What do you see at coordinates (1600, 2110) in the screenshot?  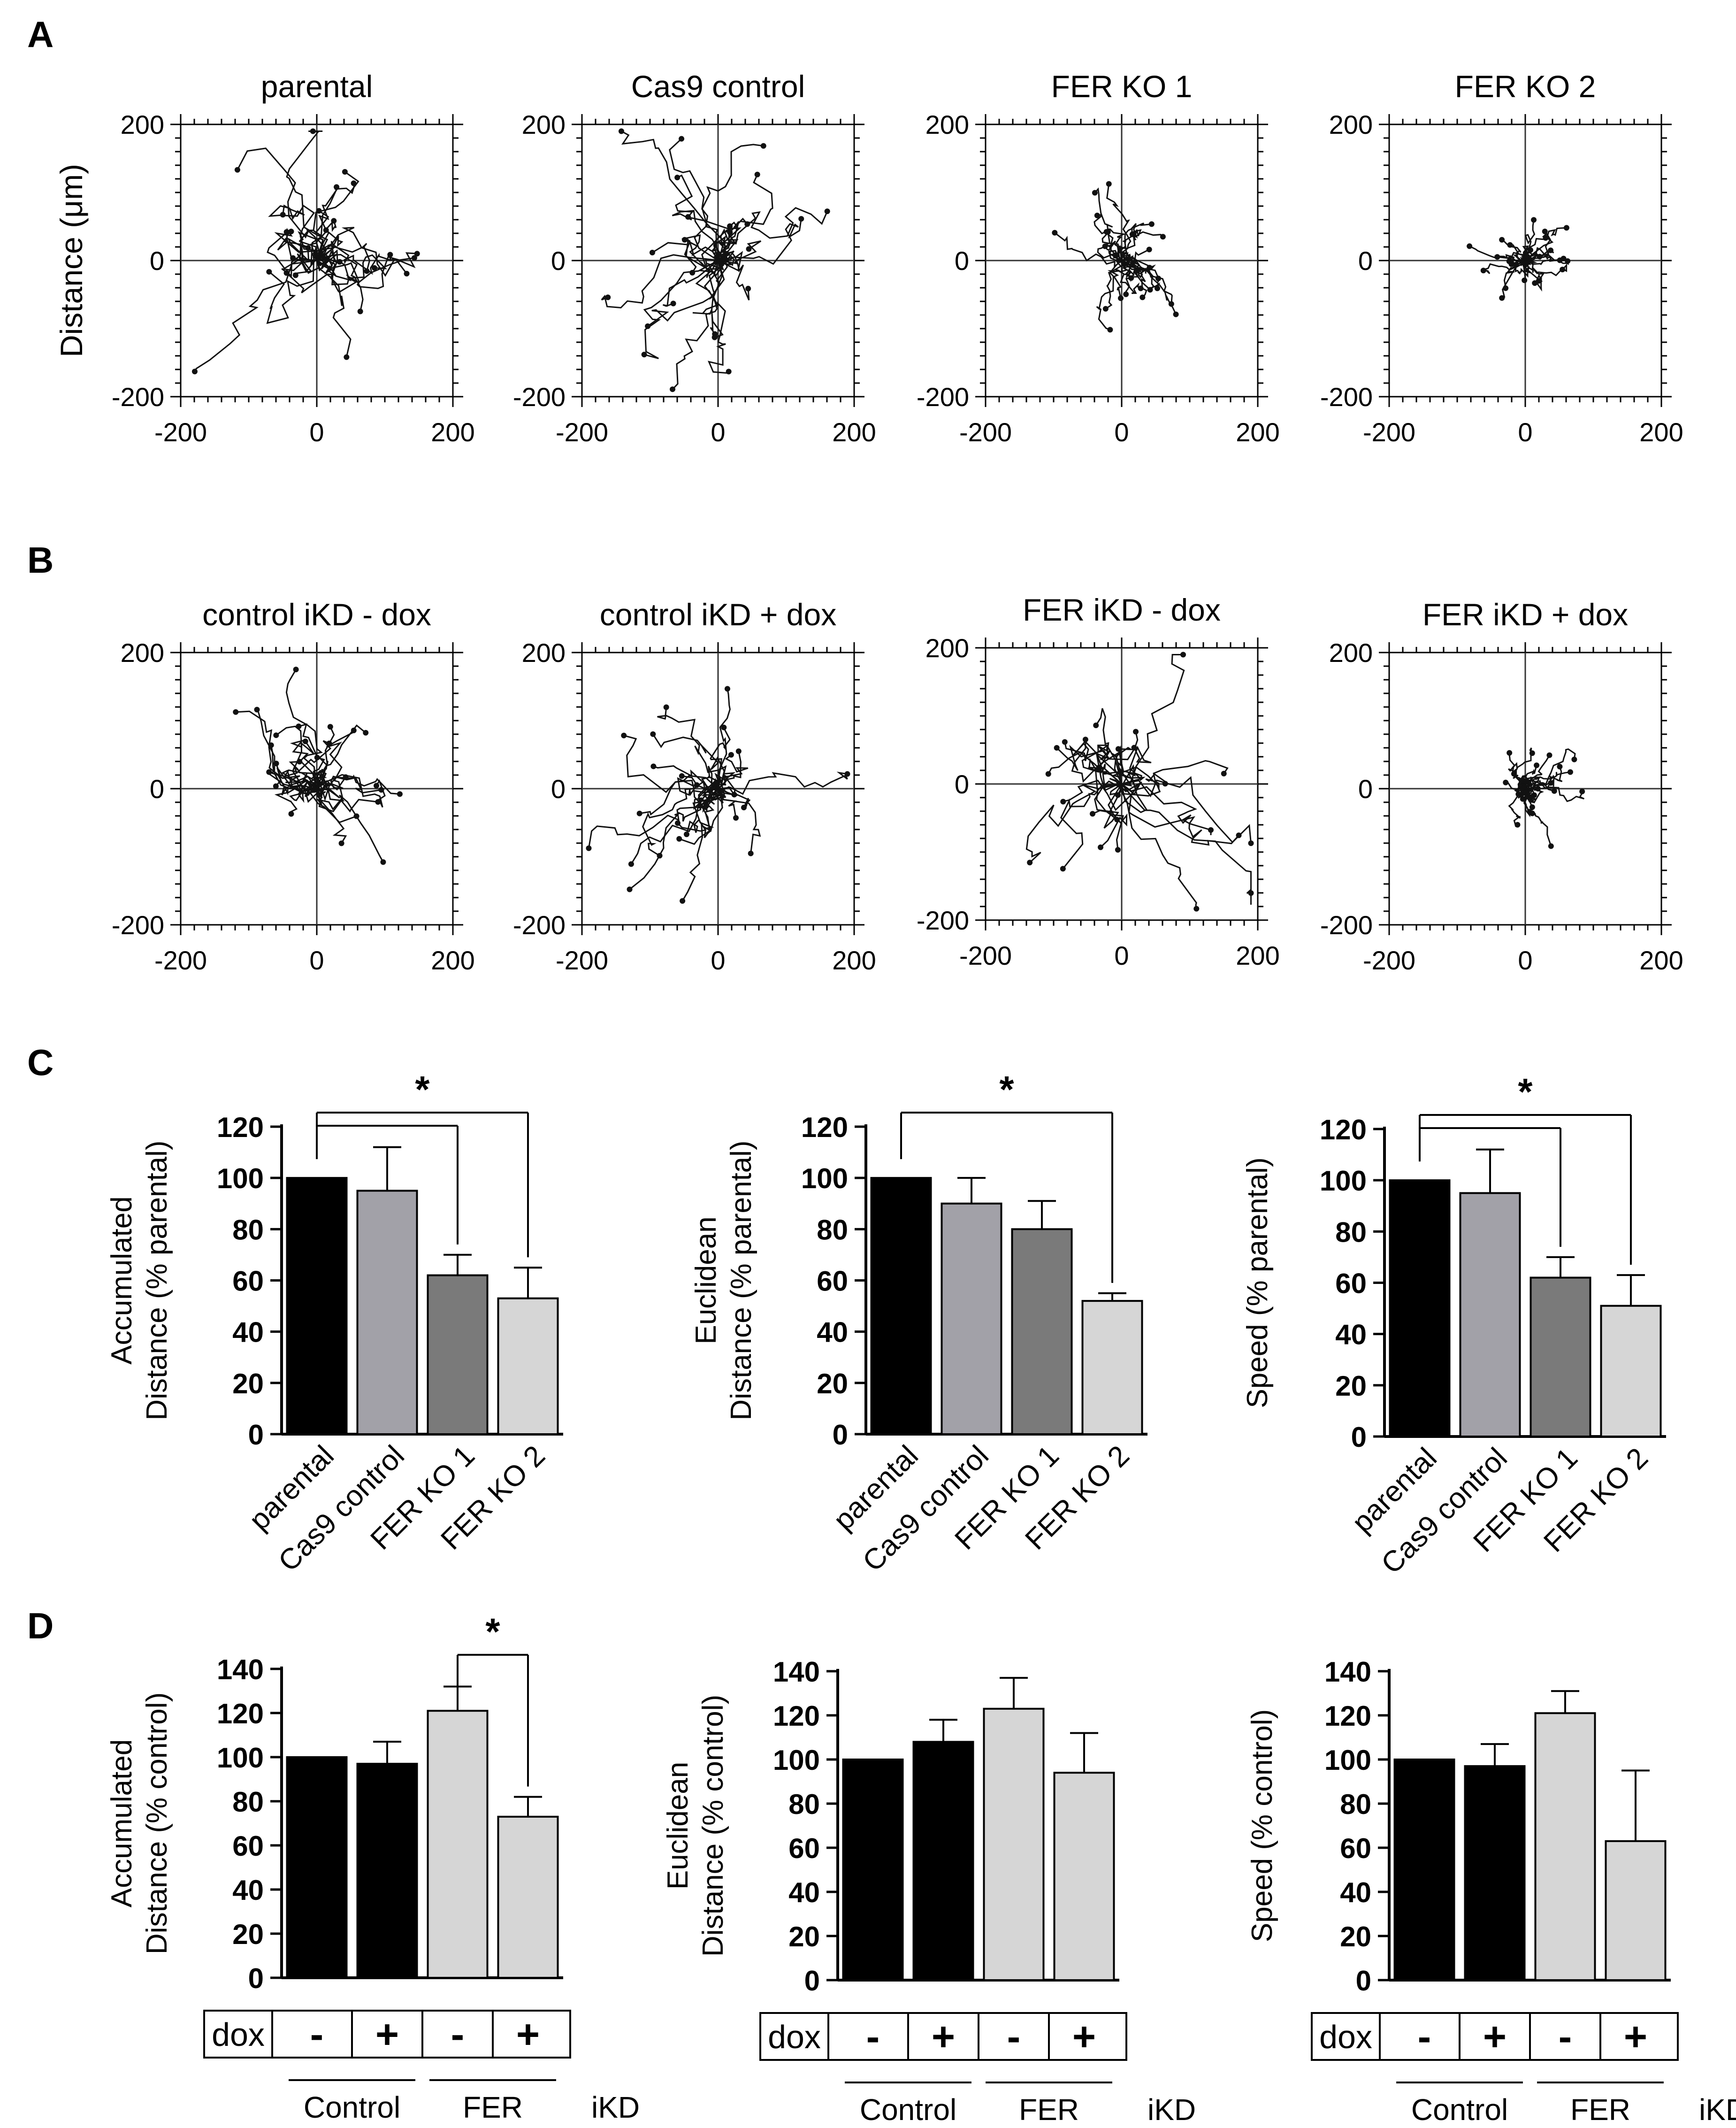 I see `group-label: FER` at bounding box center [1600, 2110].